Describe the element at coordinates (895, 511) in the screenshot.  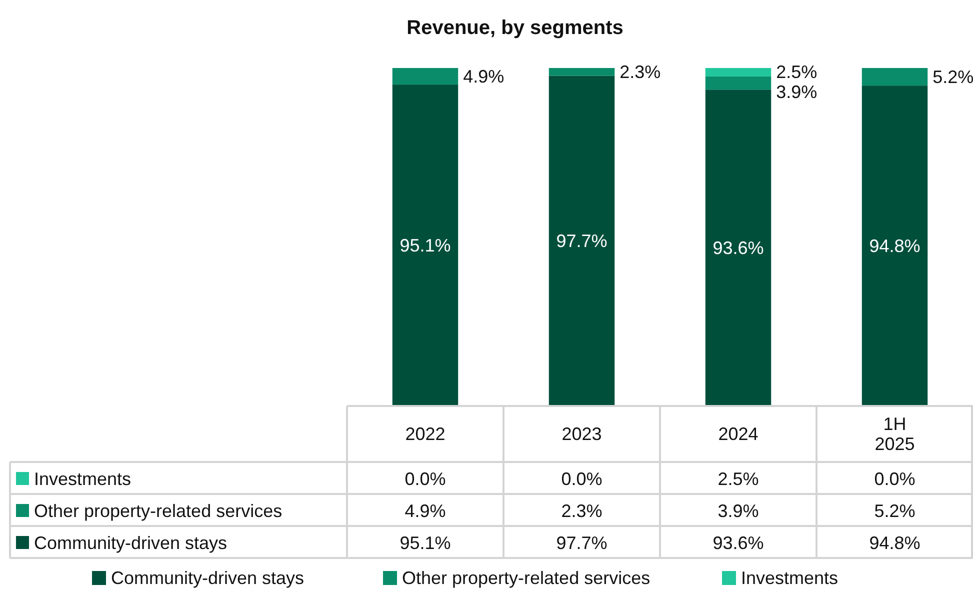
I see `data-label: 5.2%` at that location.